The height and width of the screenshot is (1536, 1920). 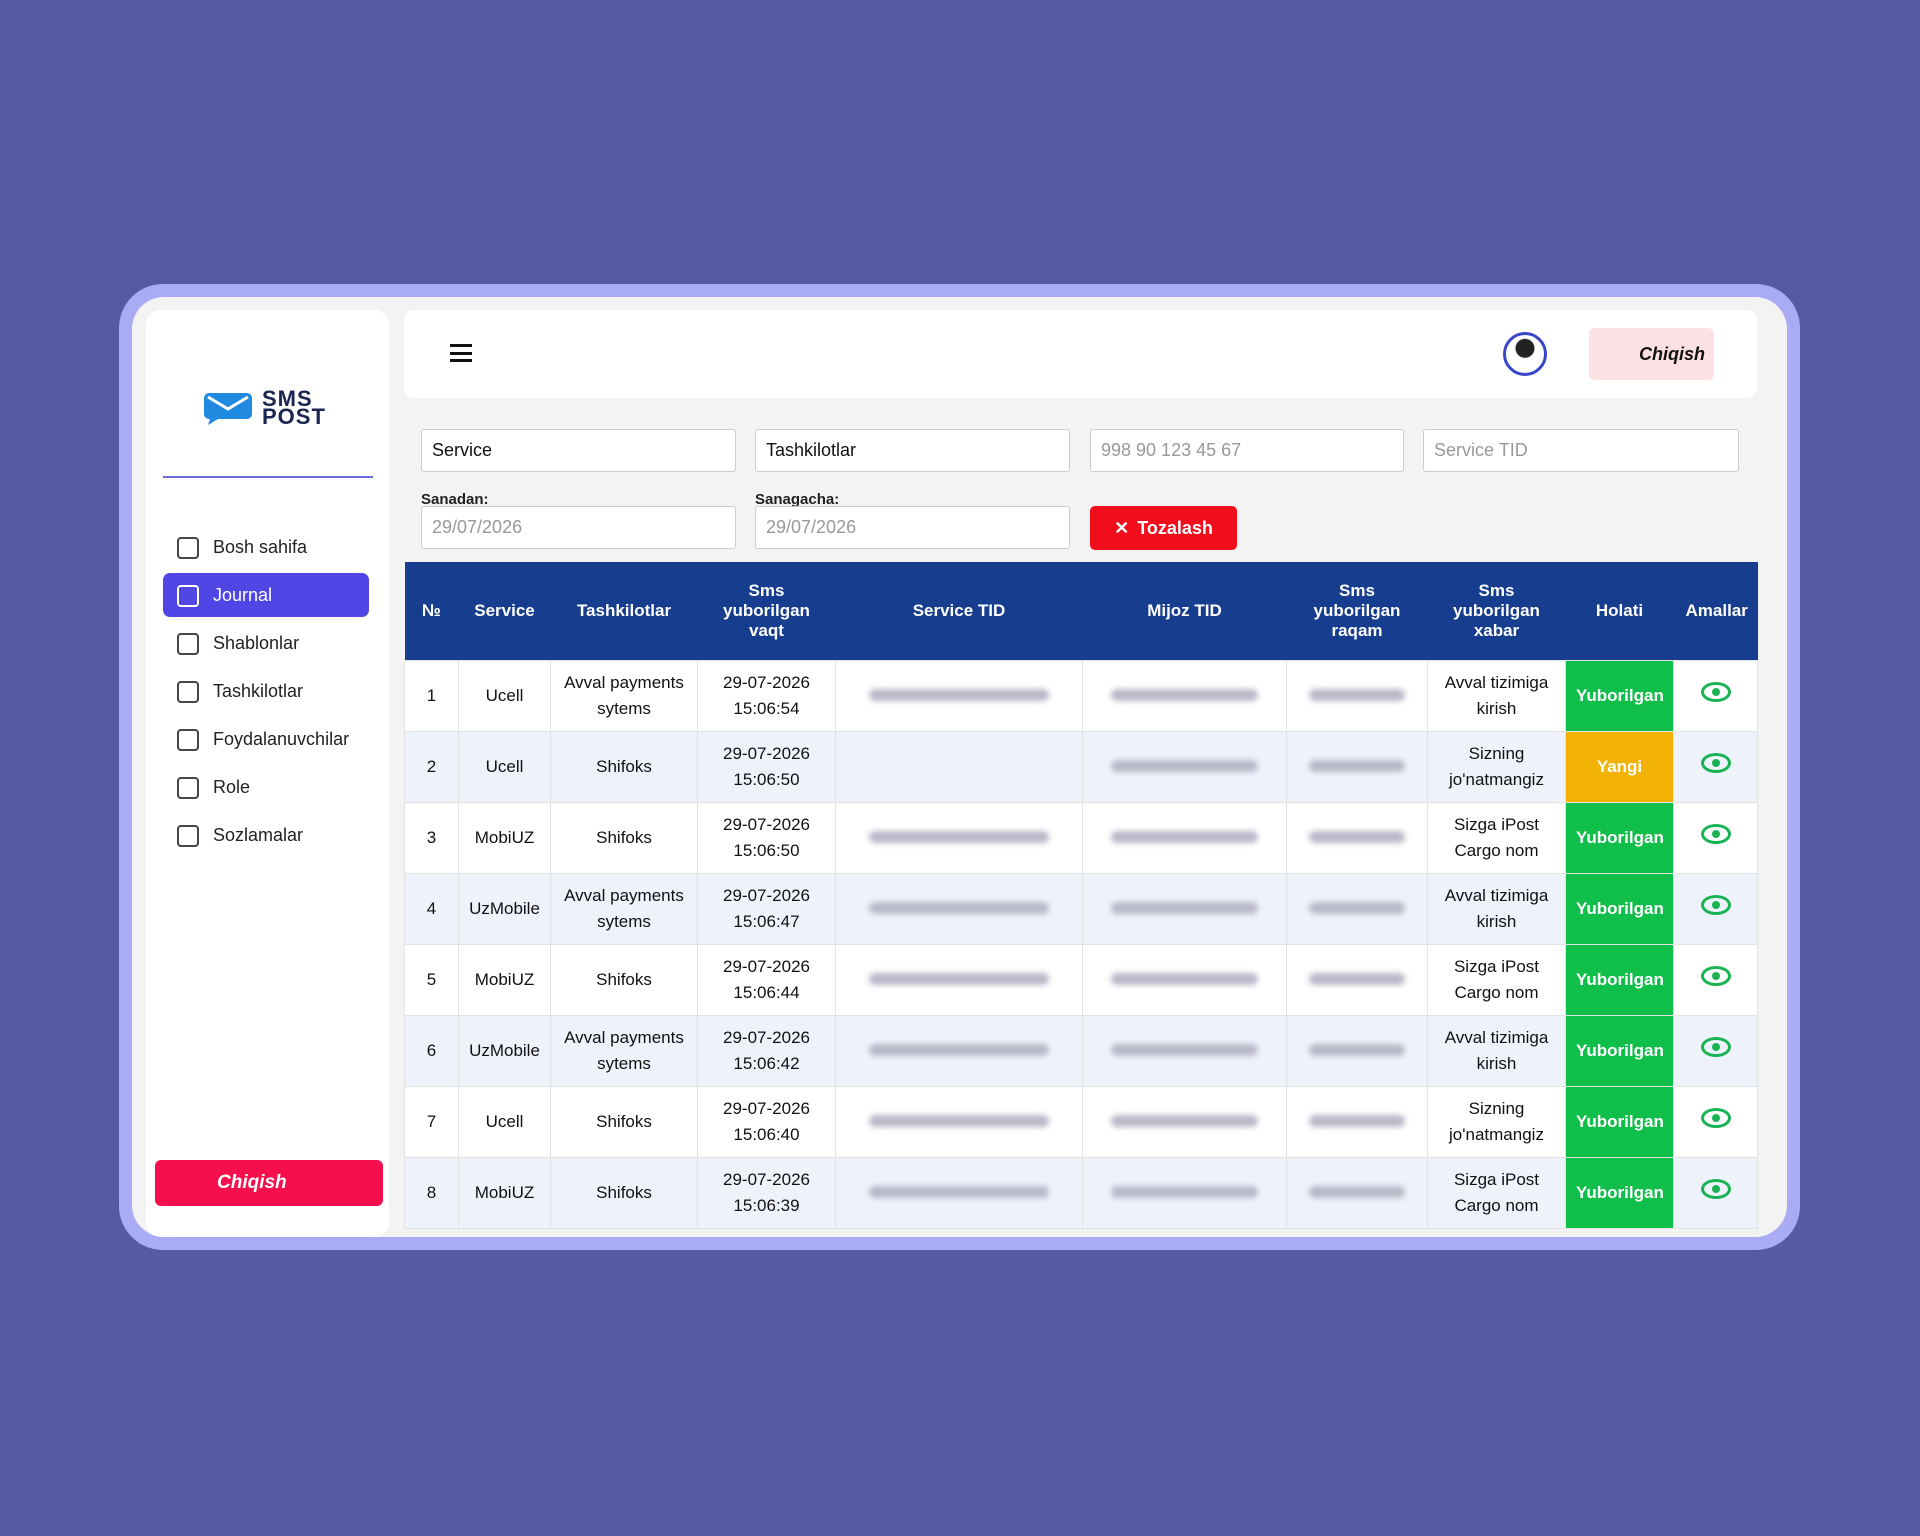 I want to click on cell: Avval payments sytems, so click(x=624, y=908).